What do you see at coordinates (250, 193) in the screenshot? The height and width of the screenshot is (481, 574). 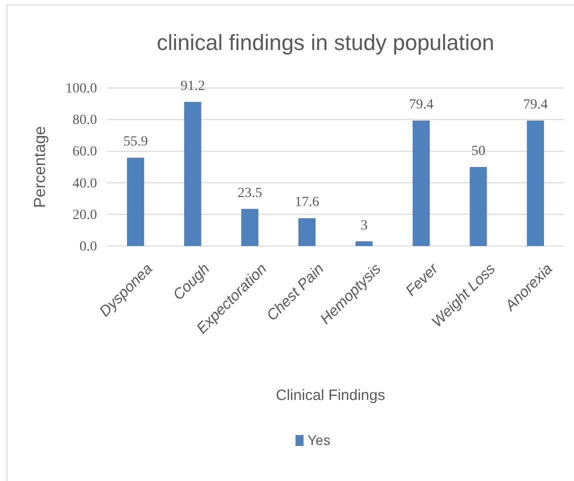 I see `data-label: 23.5` at bounding box center [250, 193].